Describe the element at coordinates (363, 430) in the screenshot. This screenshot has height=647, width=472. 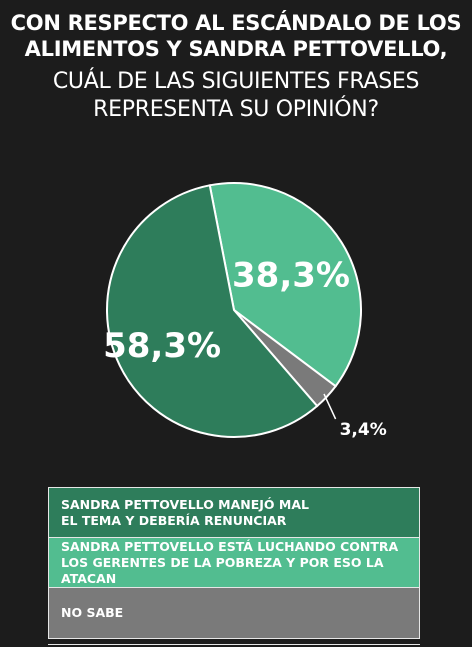
I see `label-no-sabe: 3,4%` at that location.